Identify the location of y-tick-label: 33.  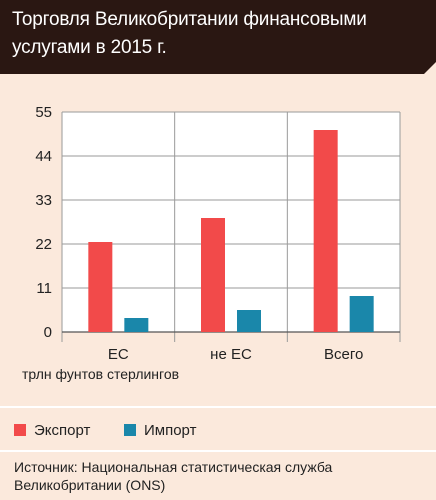
(43, 200).